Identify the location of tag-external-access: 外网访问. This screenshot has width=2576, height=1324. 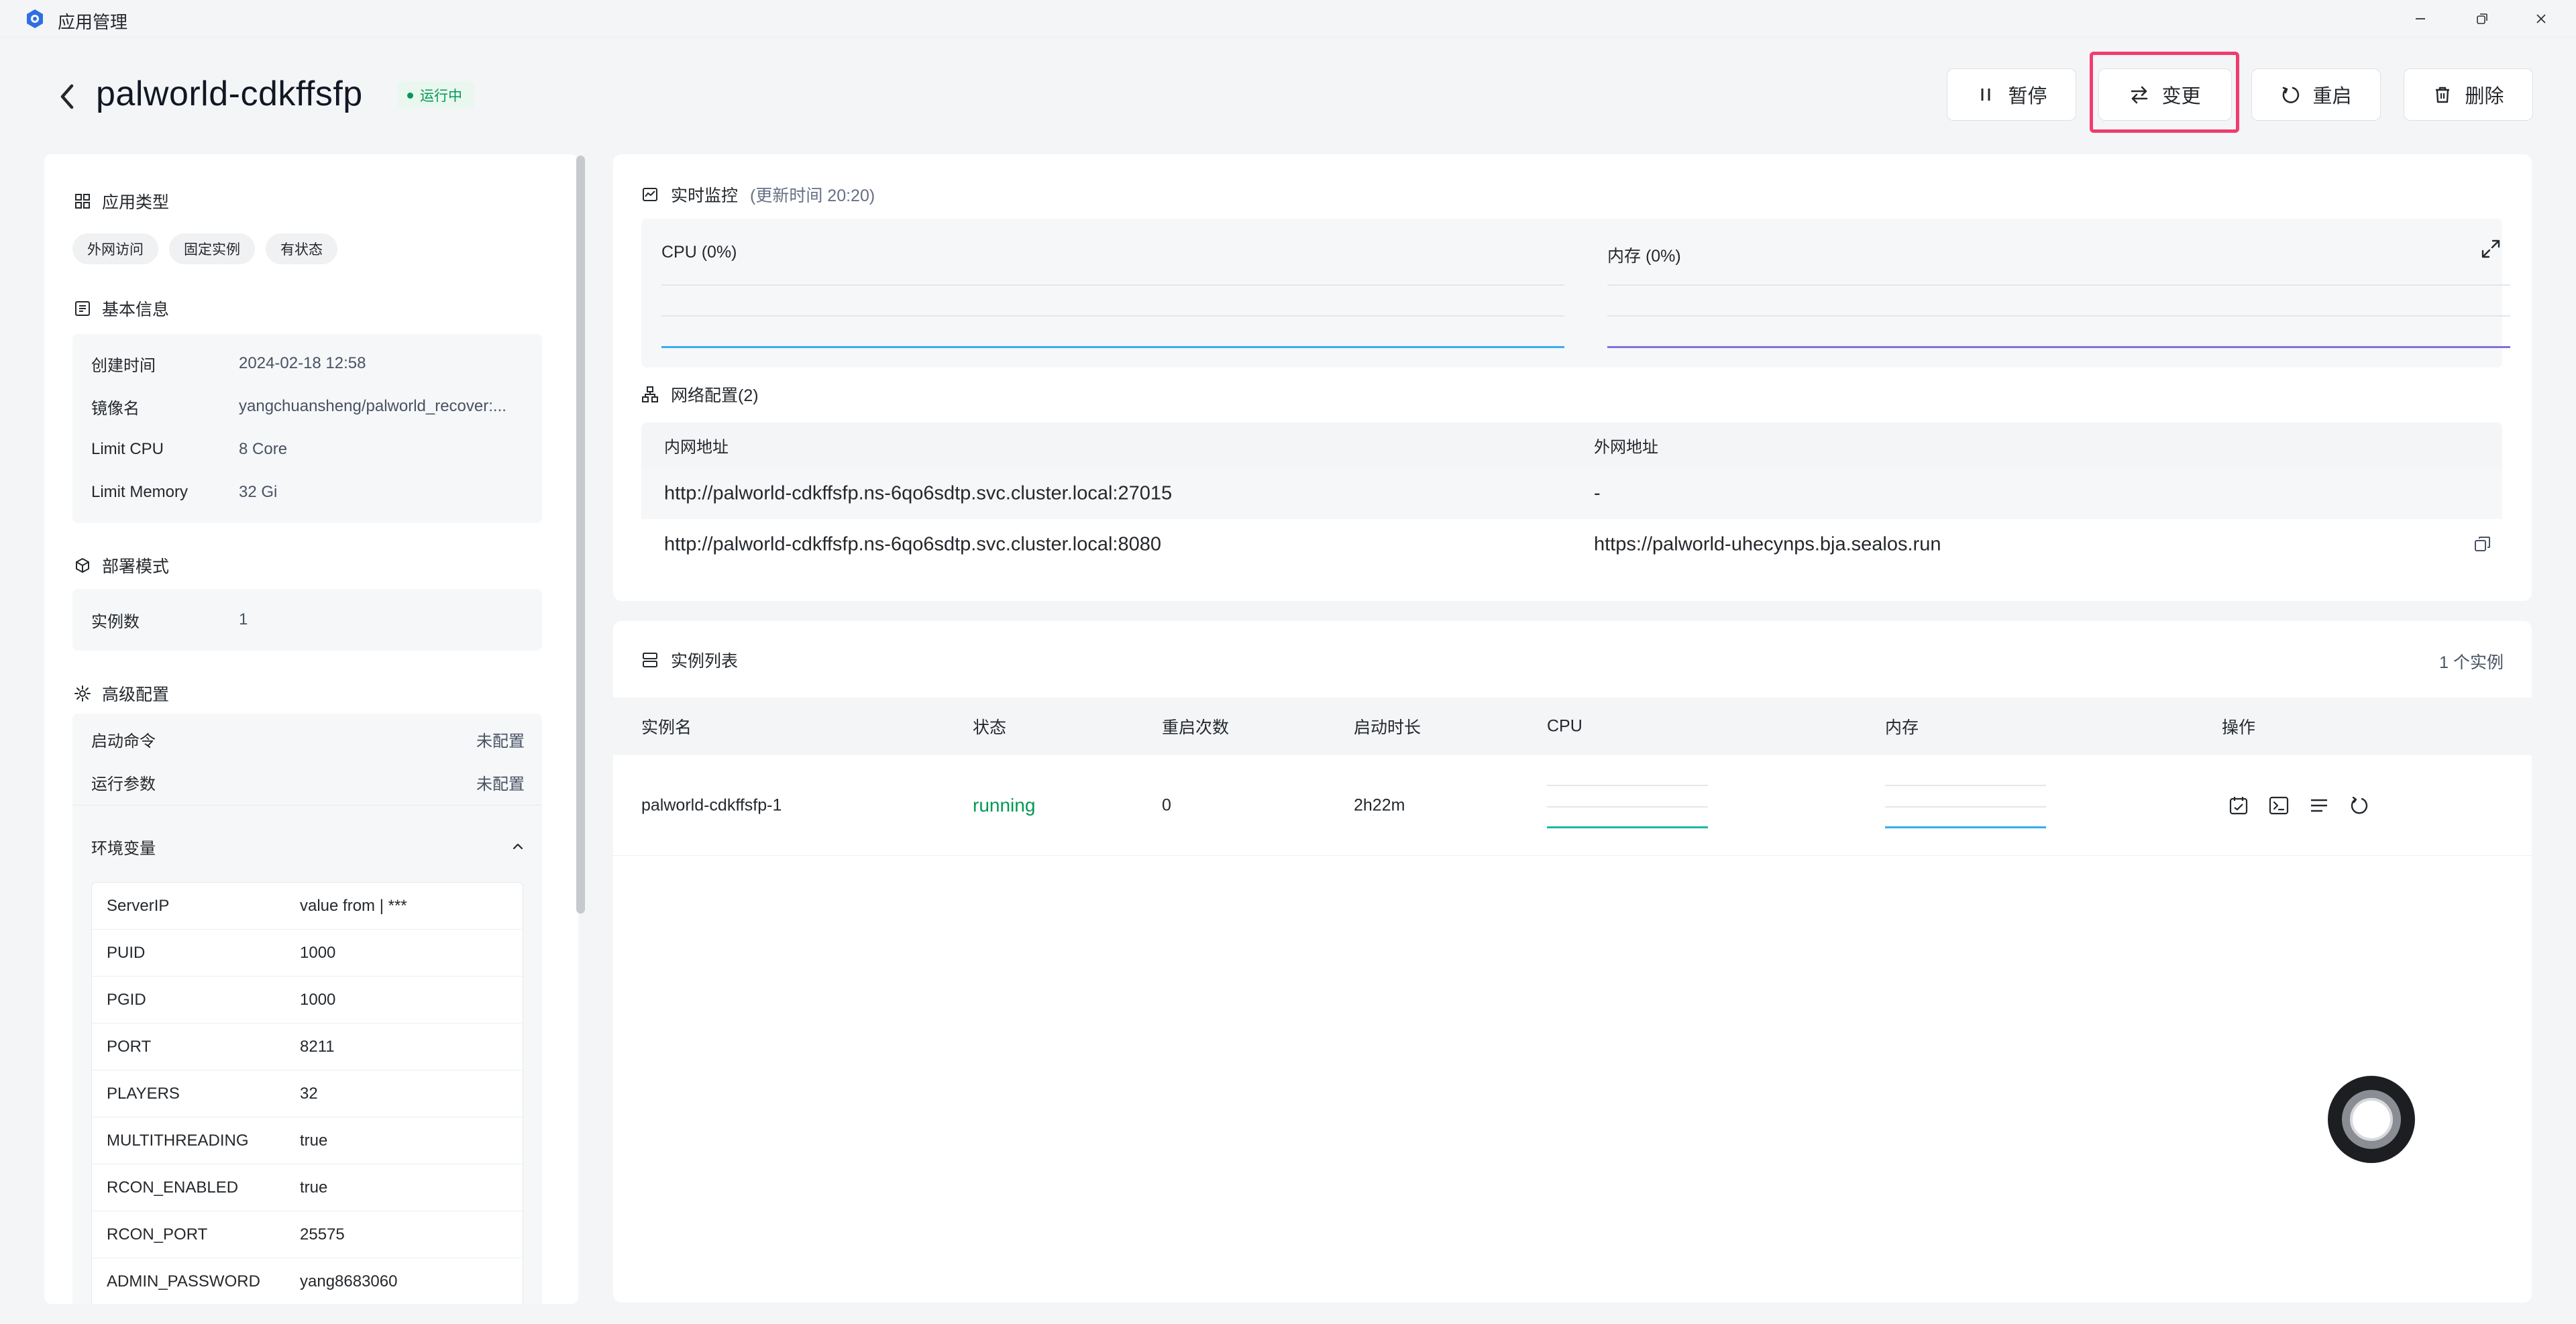
(115, 248).